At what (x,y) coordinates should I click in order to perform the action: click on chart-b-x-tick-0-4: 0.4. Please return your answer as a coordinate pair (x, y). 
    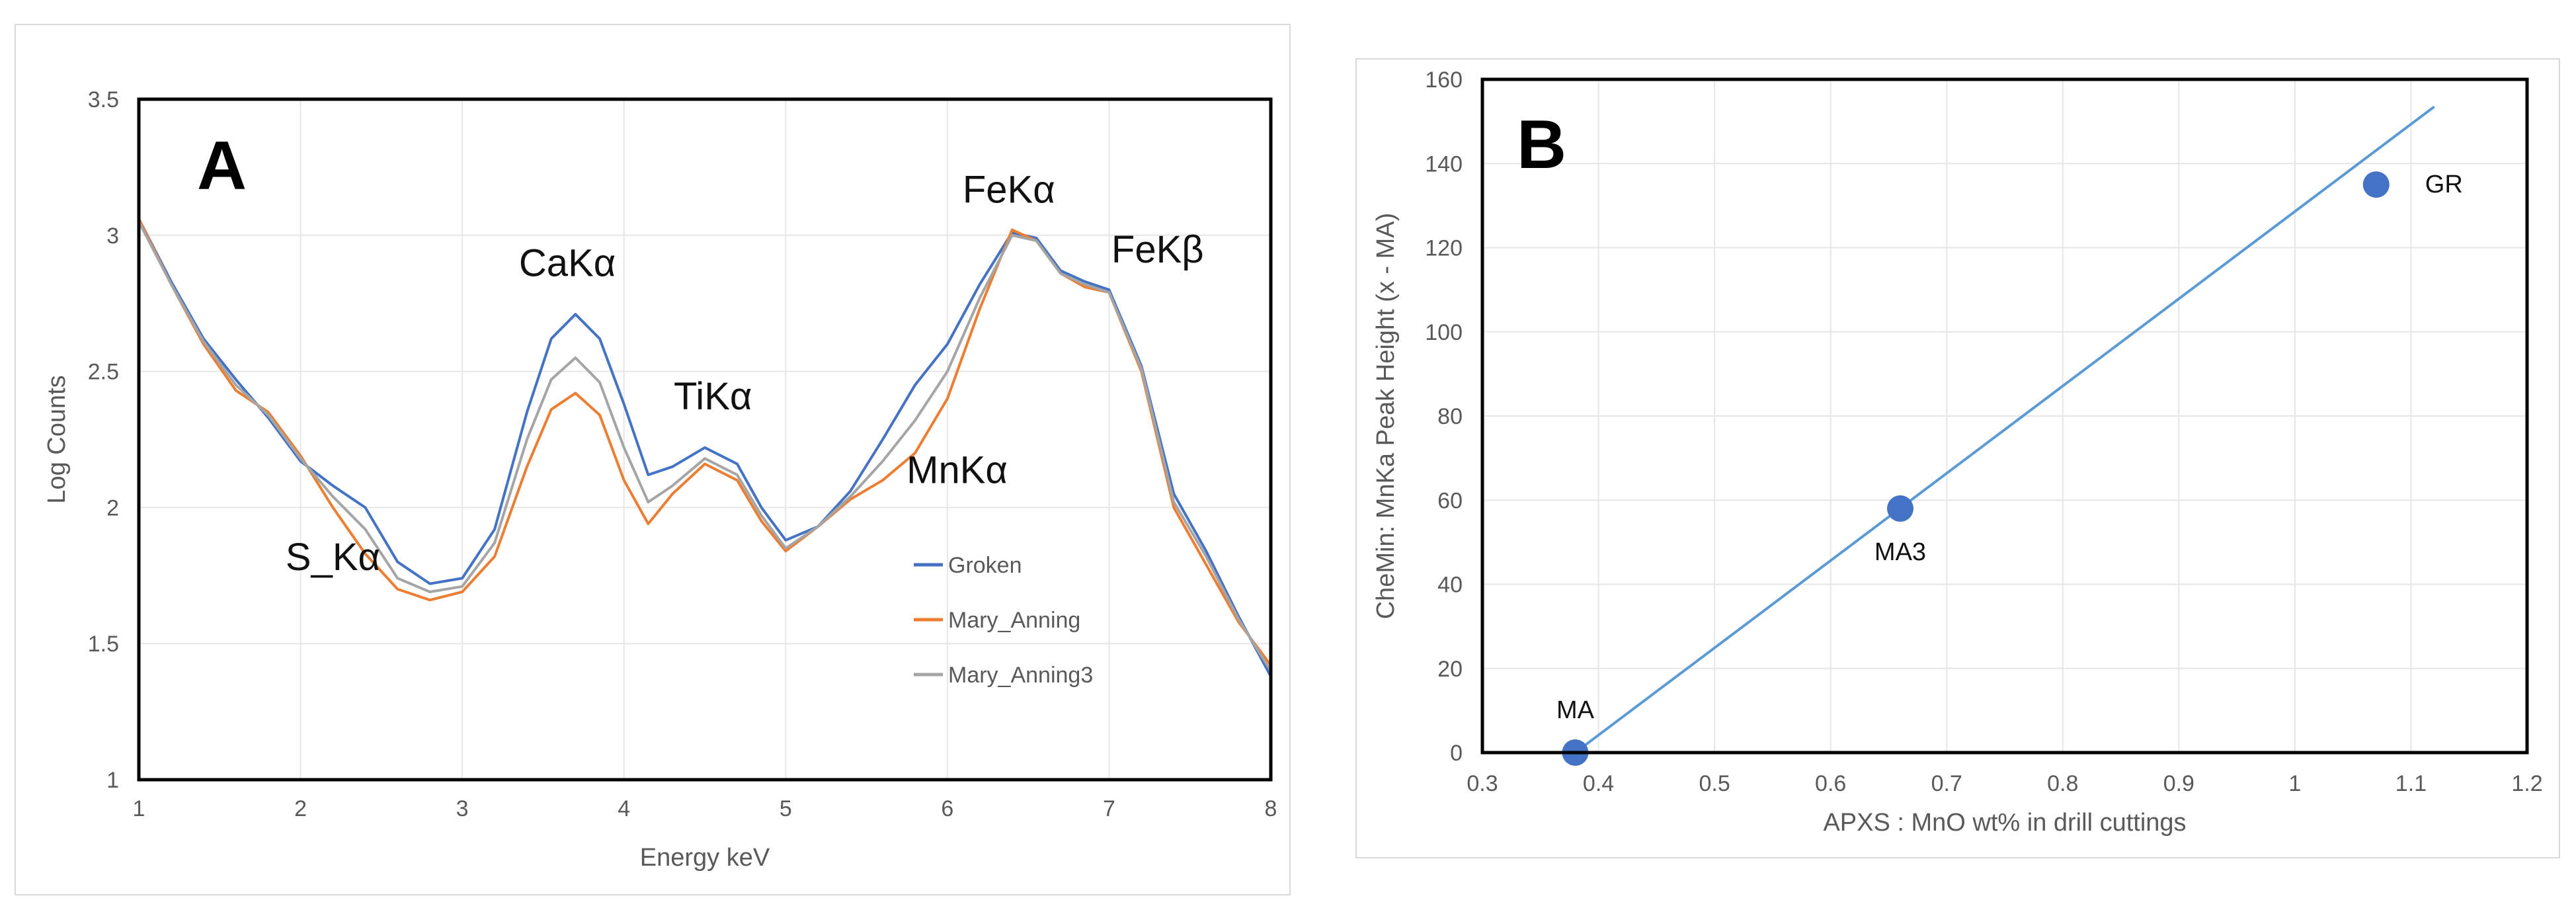
    Looking at the image, I should click on (1599, 783).